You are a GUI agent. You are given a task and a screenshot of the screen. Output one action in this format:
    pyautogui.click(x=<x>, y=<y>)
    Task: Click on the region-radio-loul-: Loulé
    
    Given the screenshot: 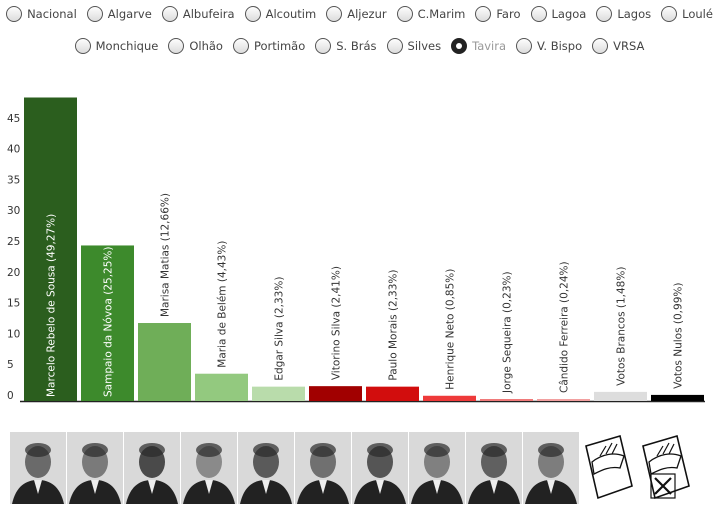 What is the action you would take?
    pyautogui.click(x=687, y=14)
    